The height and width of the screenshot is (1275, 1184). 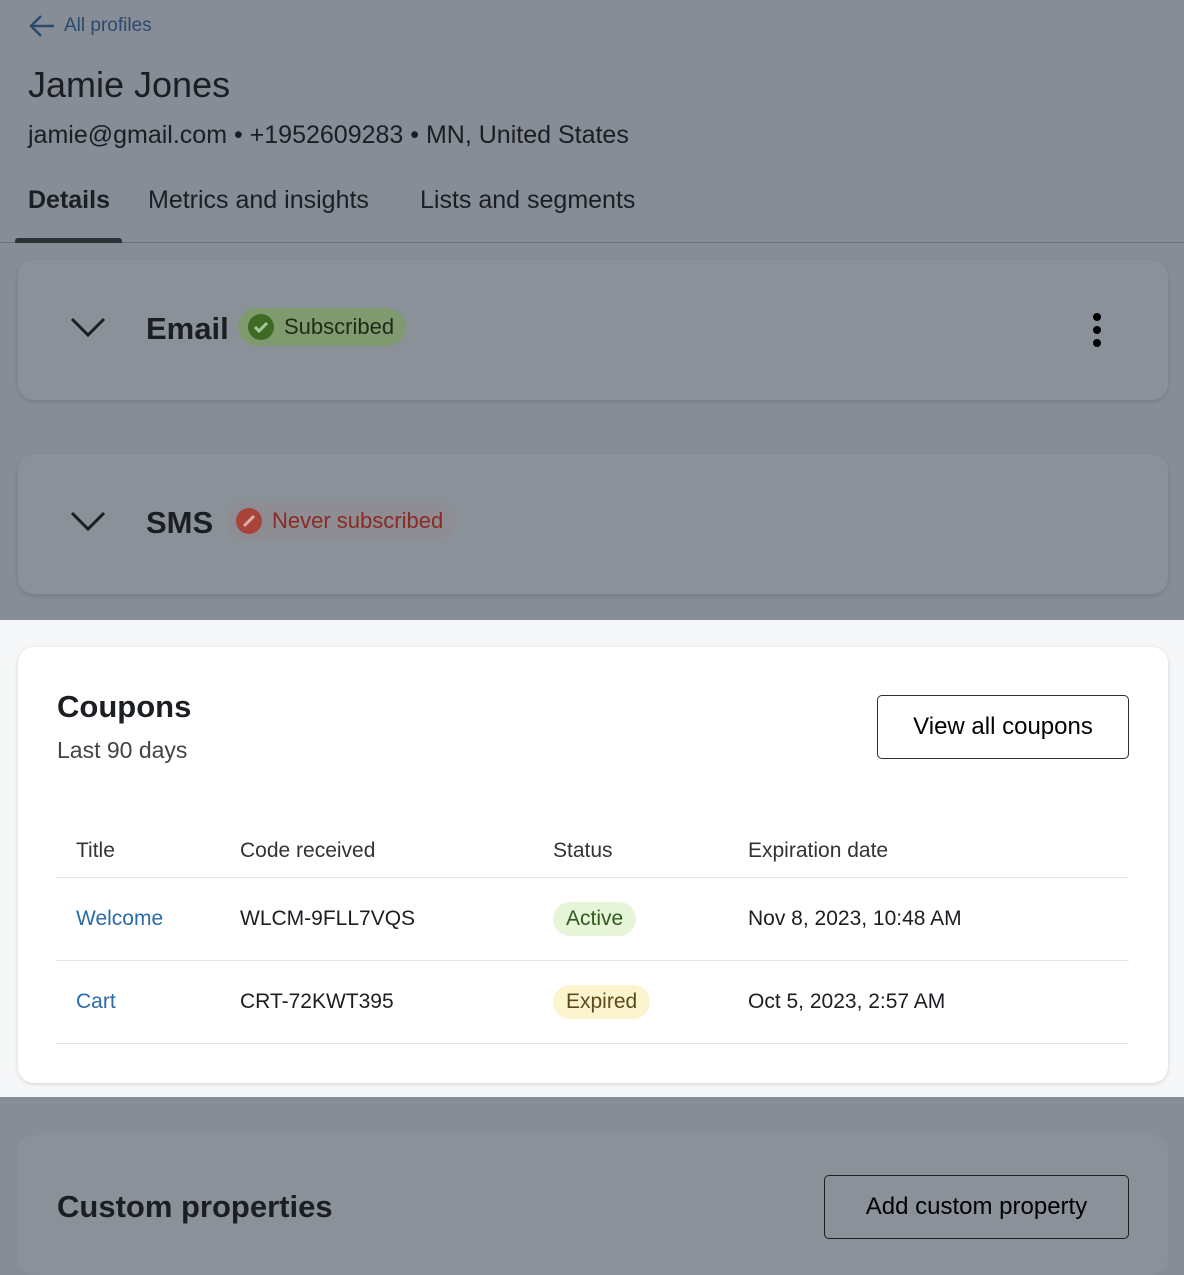 What do you see at coordinates (593, 330) in the screenshot?
I see `email-card: Email Subscribed` at bounding box center [593, 330].